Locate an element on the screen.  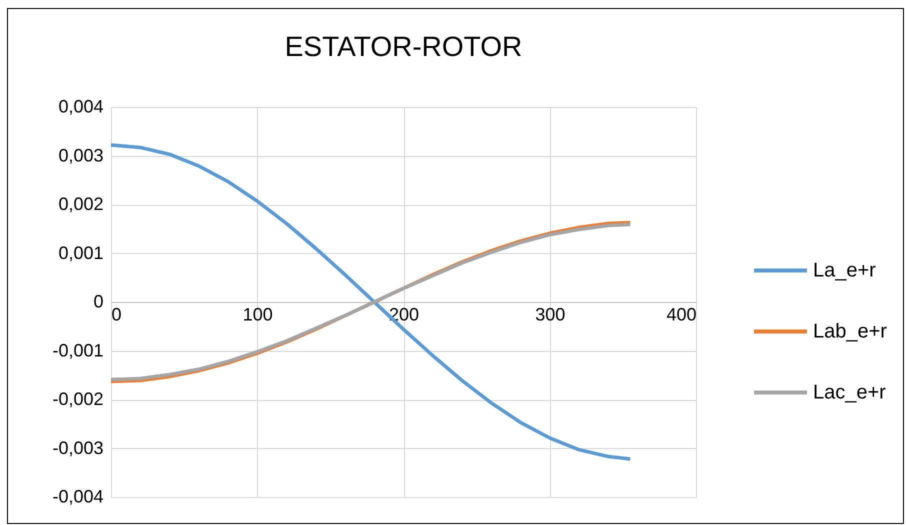
y-tick-label: 0,001 is located at coordinates (81, 252).